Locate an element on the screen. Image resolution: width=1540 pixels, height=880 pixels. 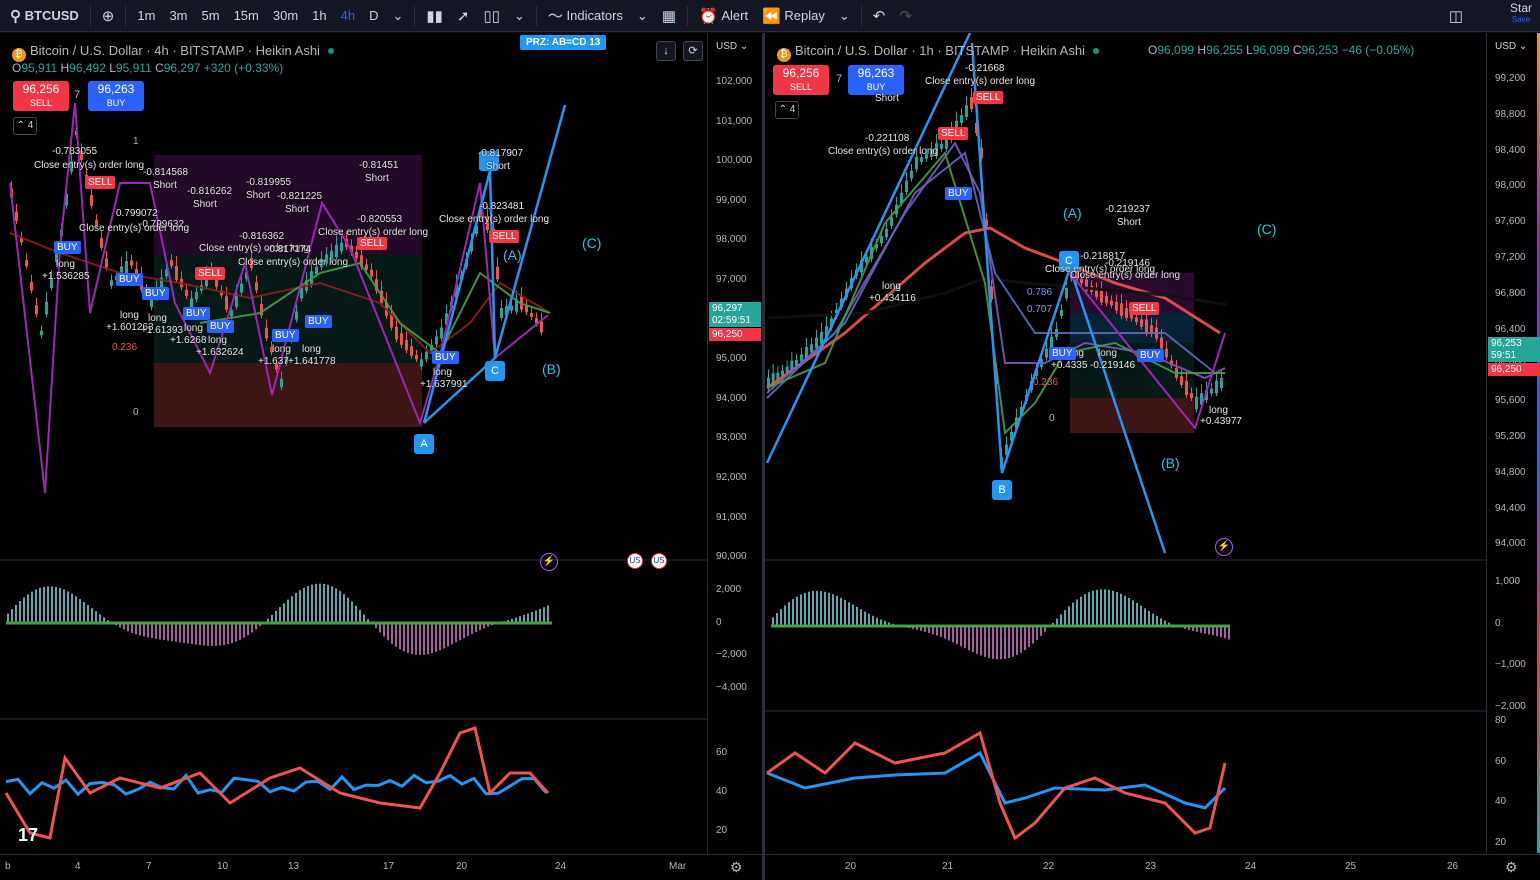
time-tick-label: 26 is located at coordinates (1453, 866).